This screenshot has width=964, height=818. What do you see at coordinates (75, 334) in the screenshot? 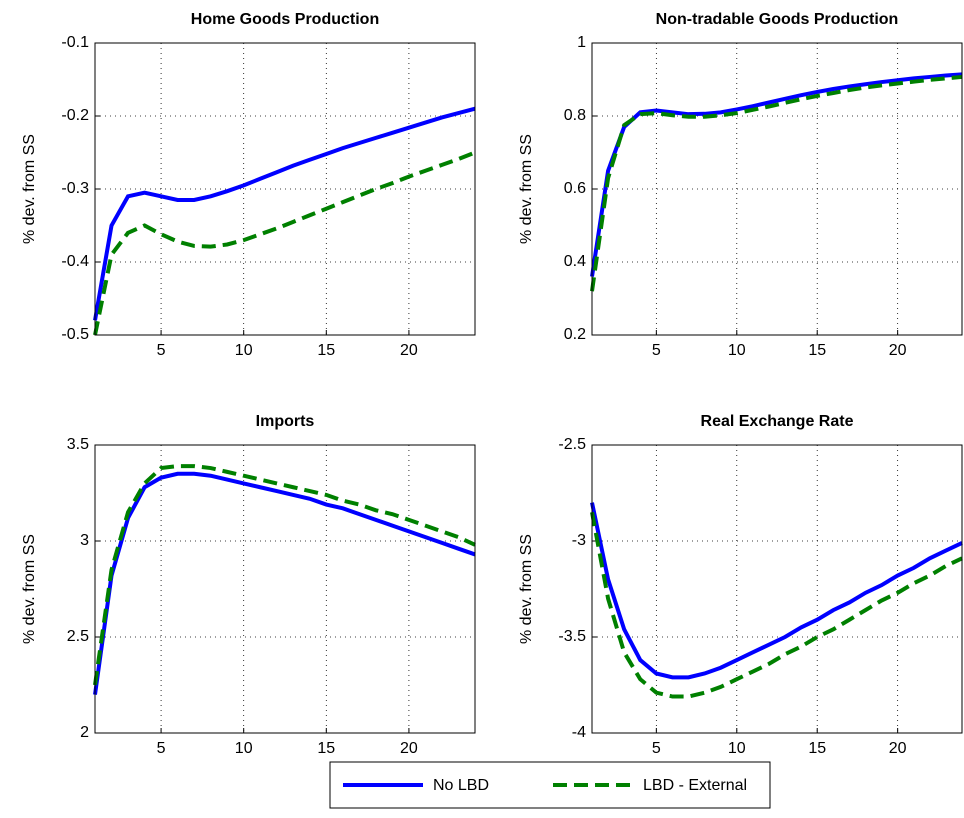
I see `y-tick-label: -0.5` at bounding box center [75, 334].